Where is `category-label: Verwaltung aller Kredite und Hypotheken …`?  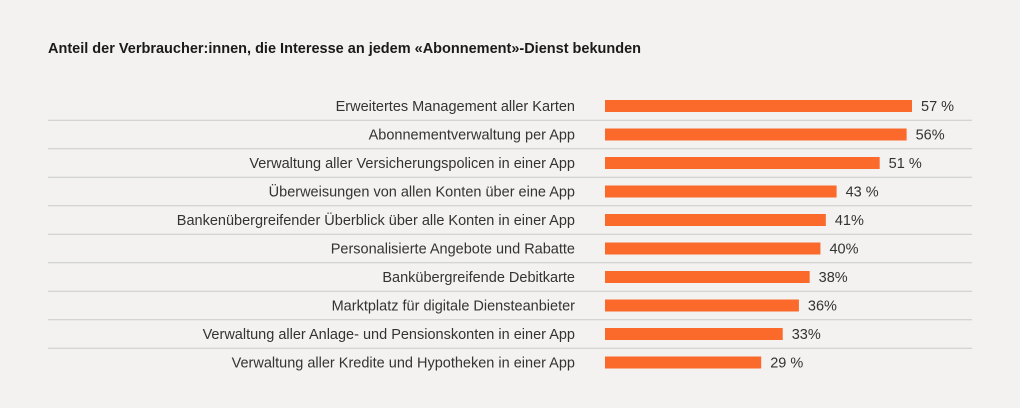
category-label: Verwaltung aller Kredite und Hypotheken … is located at coordinates (403, 364).